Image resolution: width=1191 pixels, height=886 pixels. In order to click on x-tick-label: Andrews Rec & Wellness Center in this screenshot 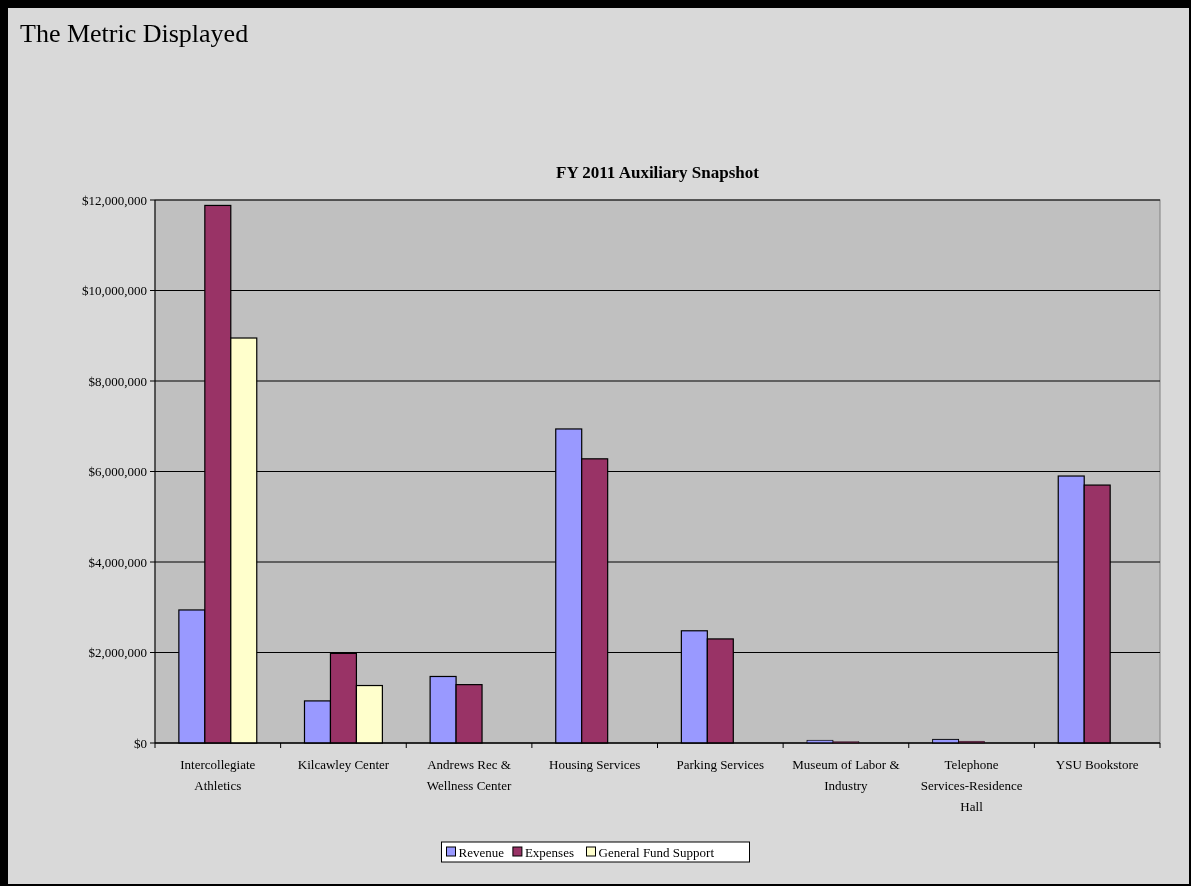, I will do `click(469, 775)`.